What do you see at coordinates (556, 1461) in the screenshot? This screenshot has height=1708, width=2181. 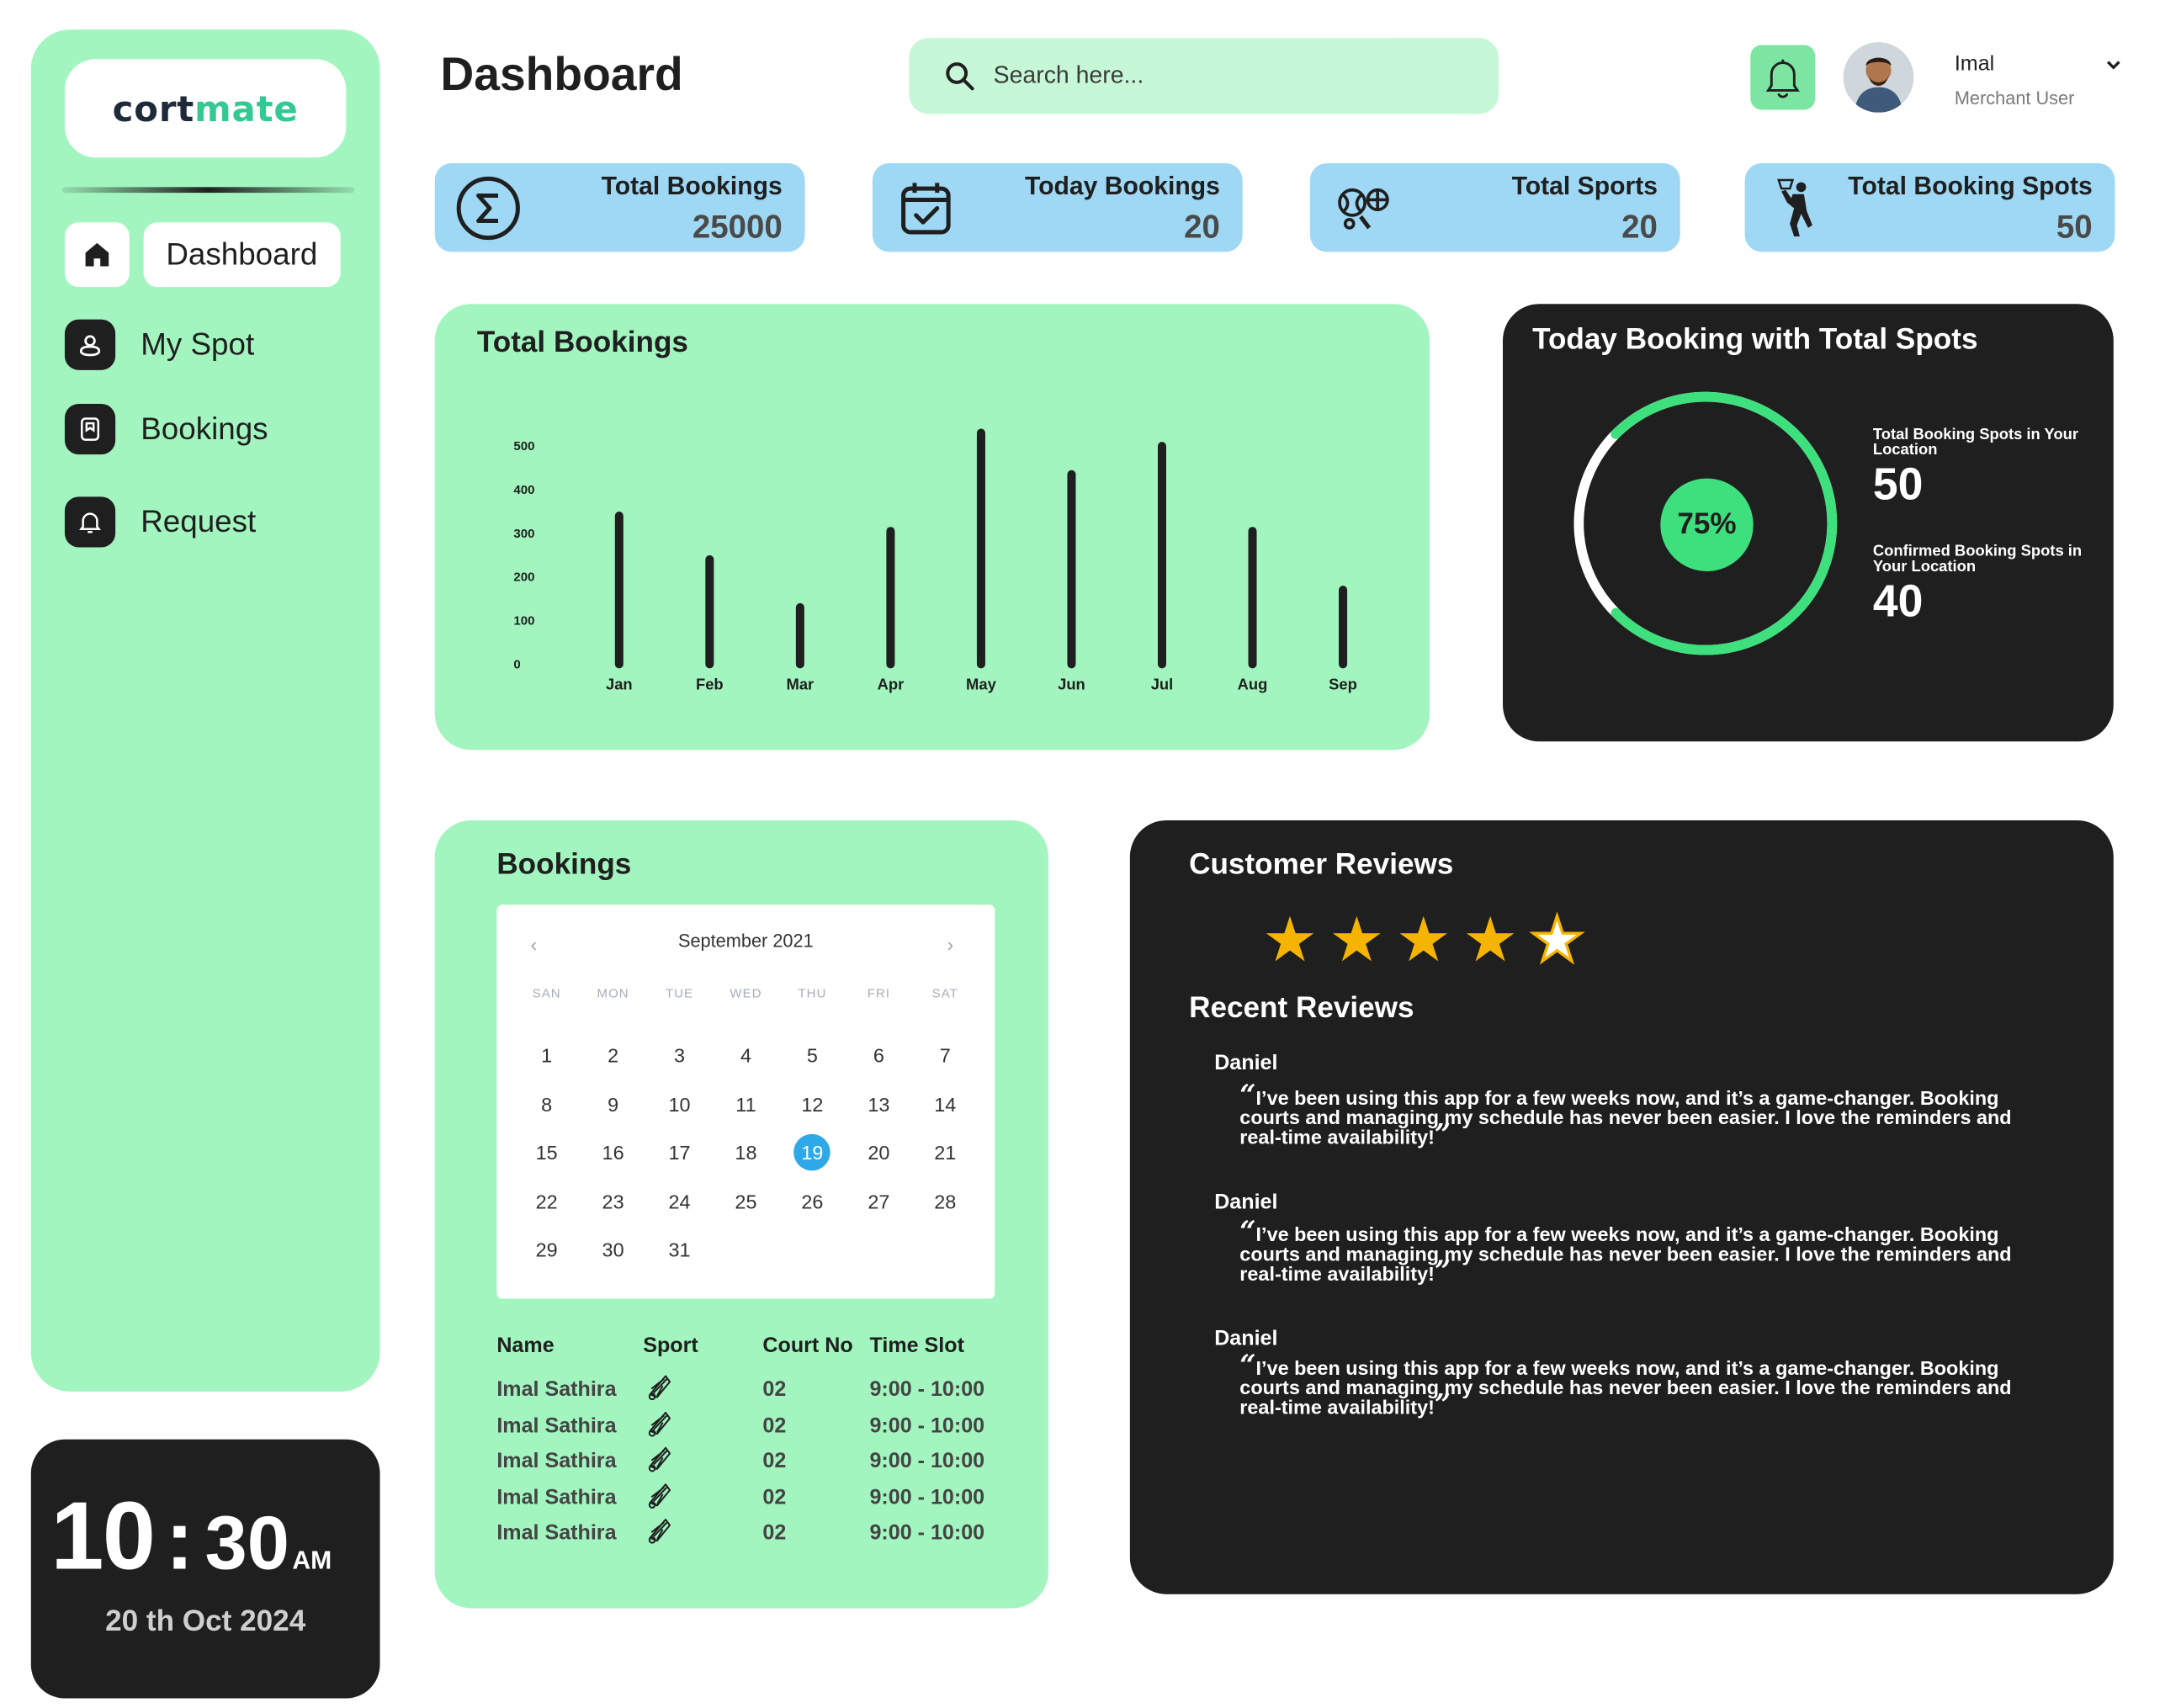 I see `cell-name: Imal Sathira` at bounding box center [556, 1461].